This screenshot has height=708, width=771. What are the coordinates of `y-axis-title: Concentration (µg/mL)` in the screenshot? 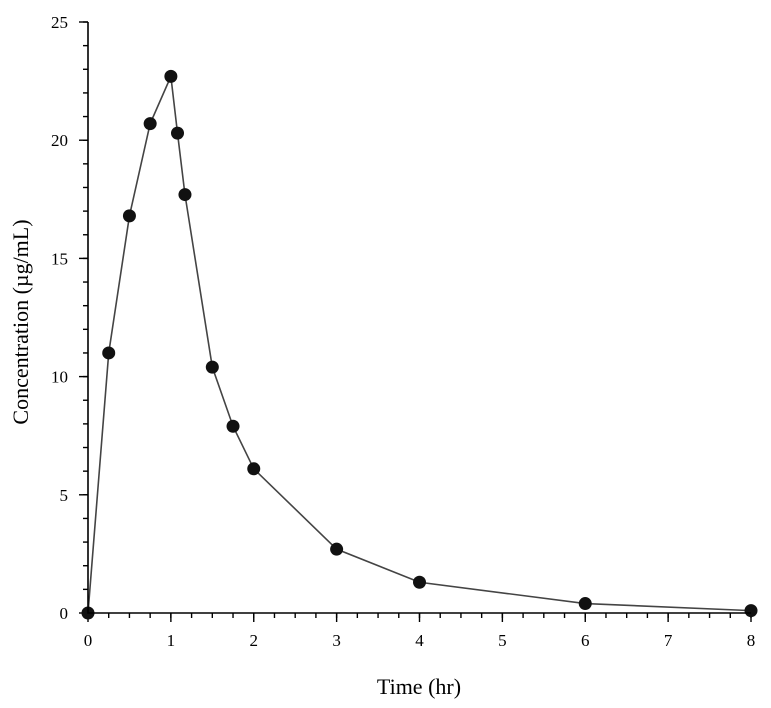 It's located at (20, 321).